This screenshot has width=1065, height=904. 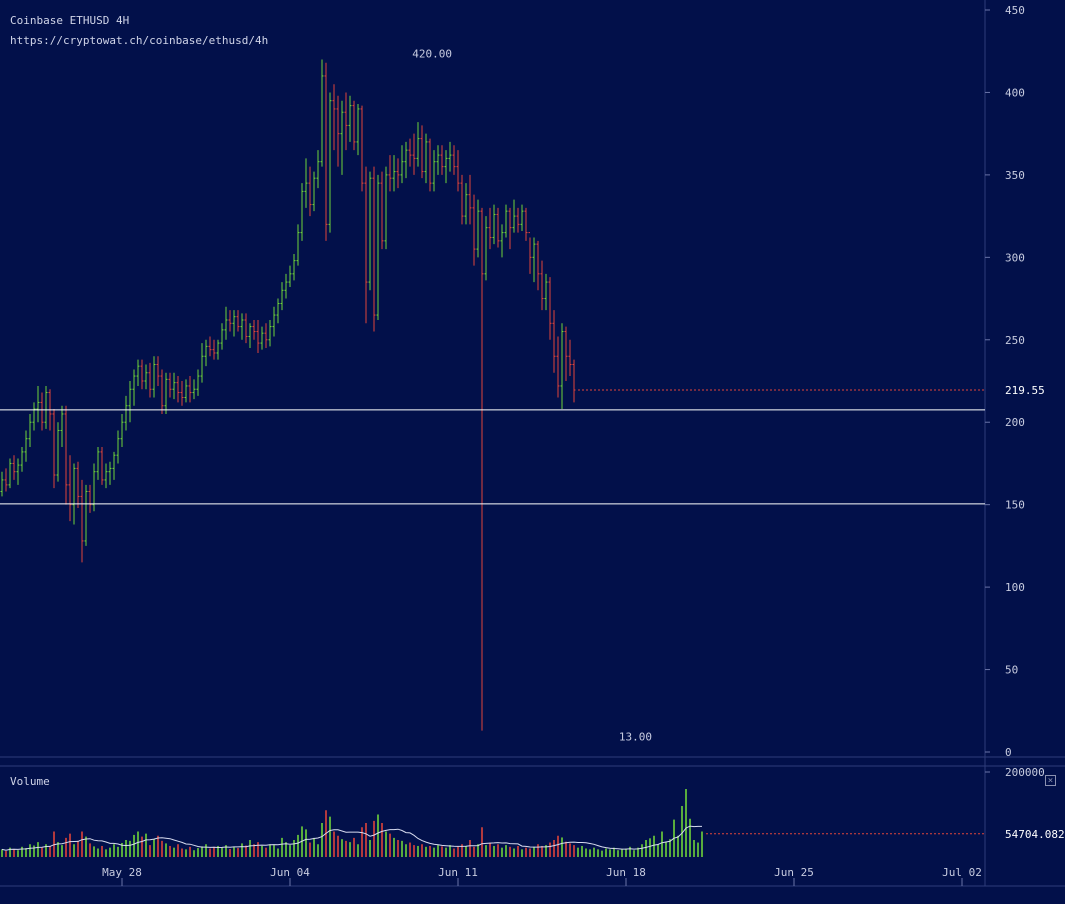 What do you see at coordinates (1011, 670) in the screenshot?
I see `price-tick-label: 50` at bounding box center [1011, 670].